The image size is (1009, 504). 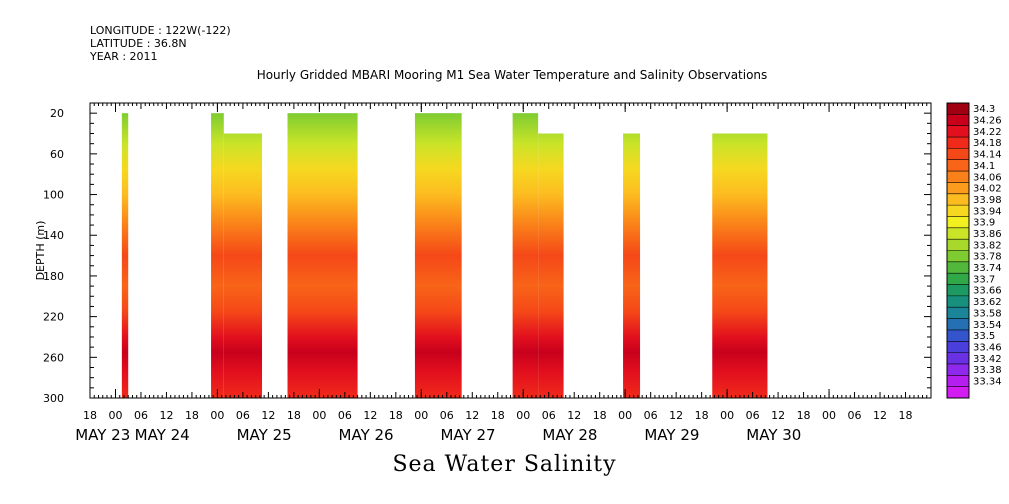 I want to click on colorbar-label: 33.9, so click(x=984, y=223).